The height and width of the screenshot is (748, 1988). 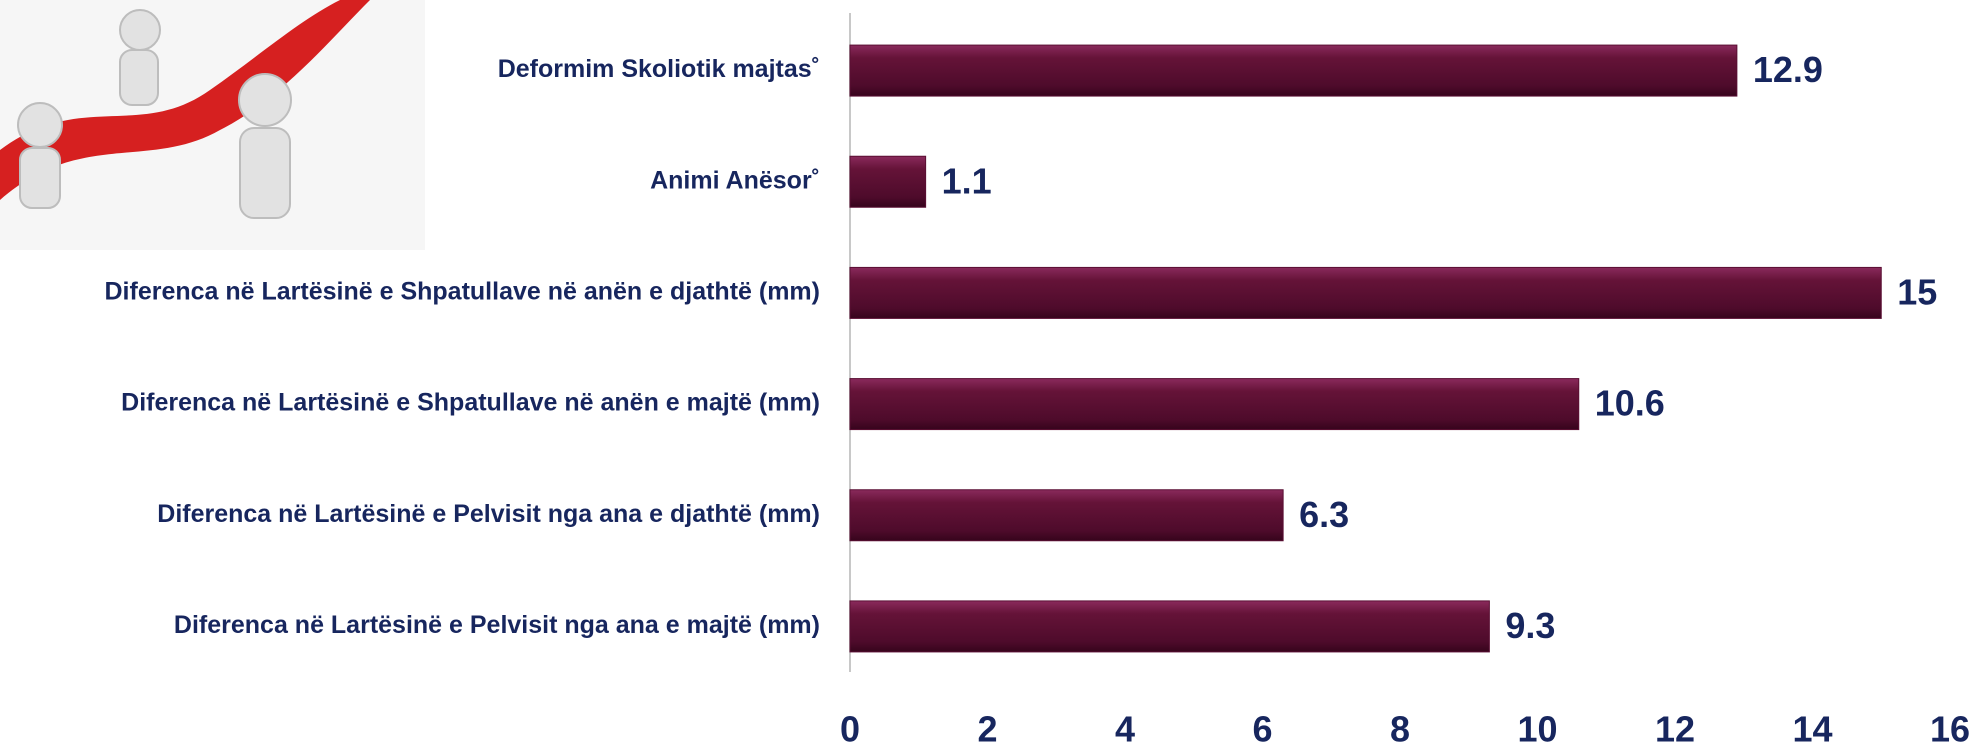 What do you see at coordinates (1262, 728) in the screenshot?
I see `x-tick-label: 6` at bounding box center [1262, 728].